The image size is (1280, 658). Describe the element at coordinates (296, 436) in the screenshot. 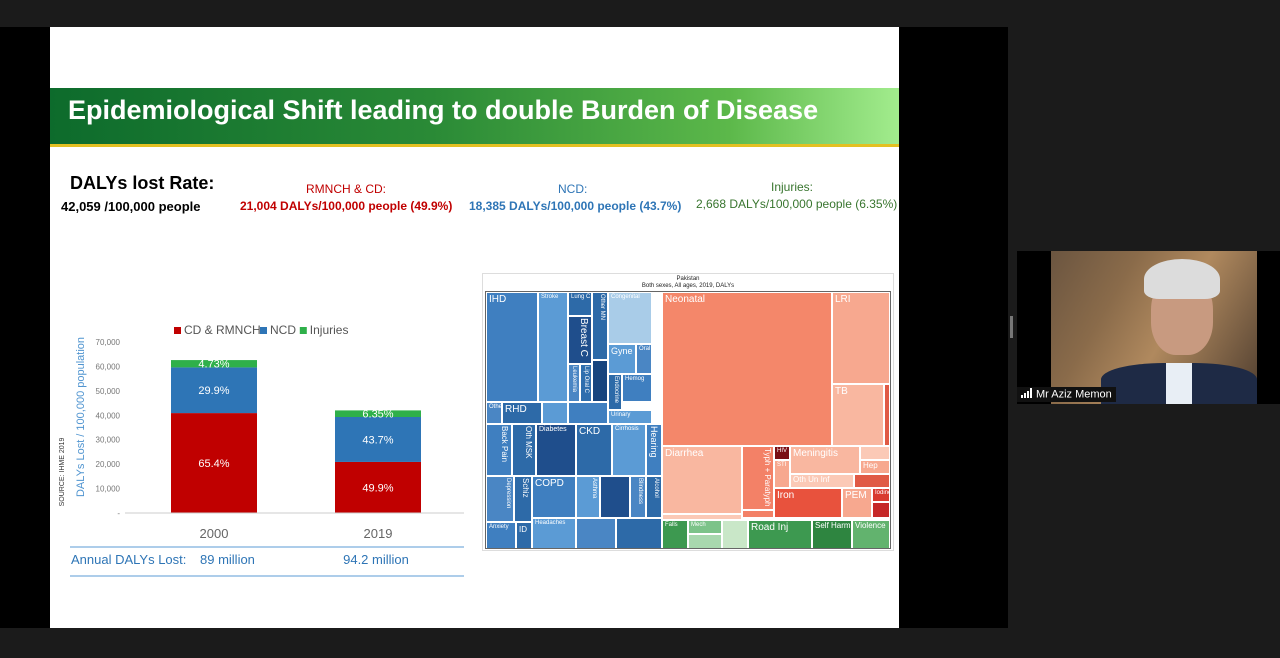

I see `chart-bars: 65.4% 29.9% 4.73% 49.9% 43.7% 6.35%` at that location.